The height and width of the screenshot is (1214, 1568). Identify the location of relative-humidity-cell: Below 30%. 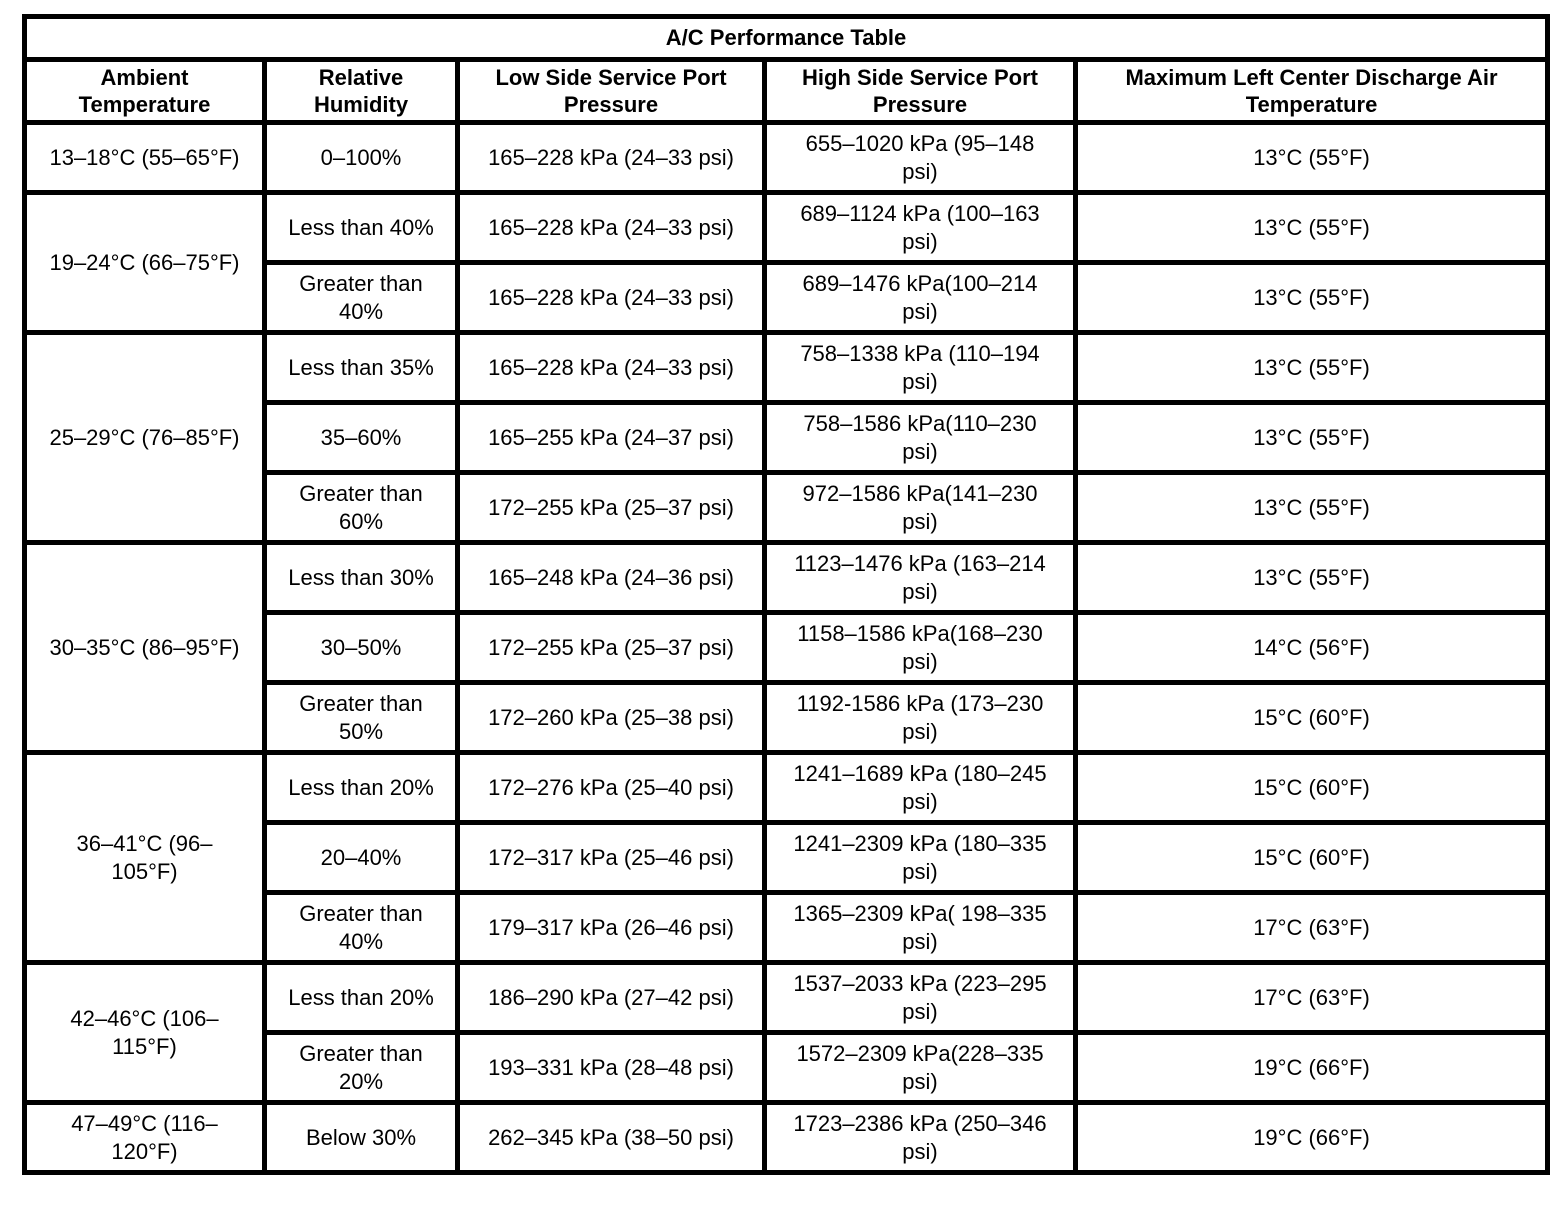
(361, 1137).